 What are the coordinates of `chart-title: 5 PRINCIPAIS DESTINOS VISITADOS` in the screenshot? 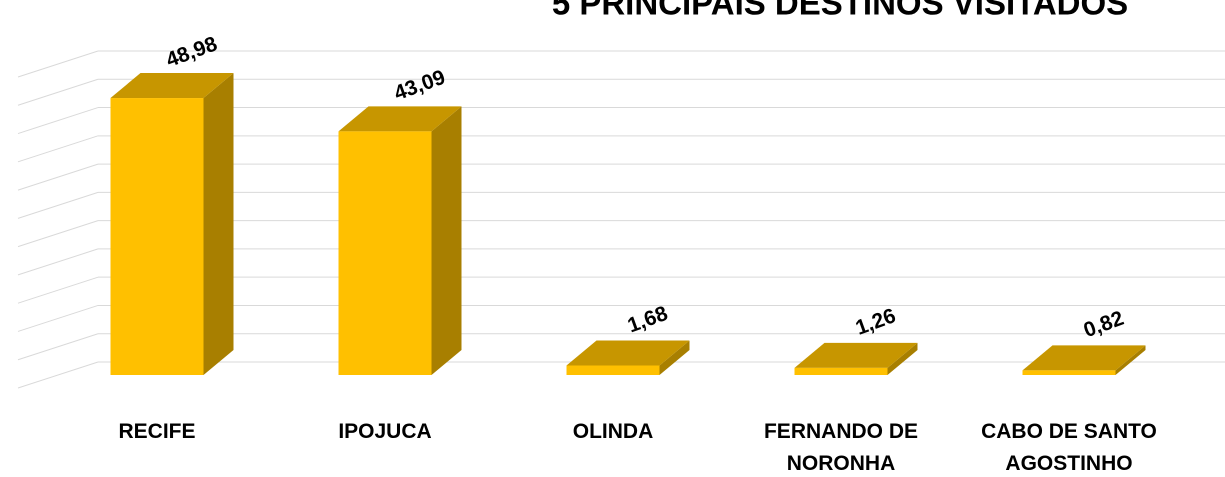 It's located at (840, 11).